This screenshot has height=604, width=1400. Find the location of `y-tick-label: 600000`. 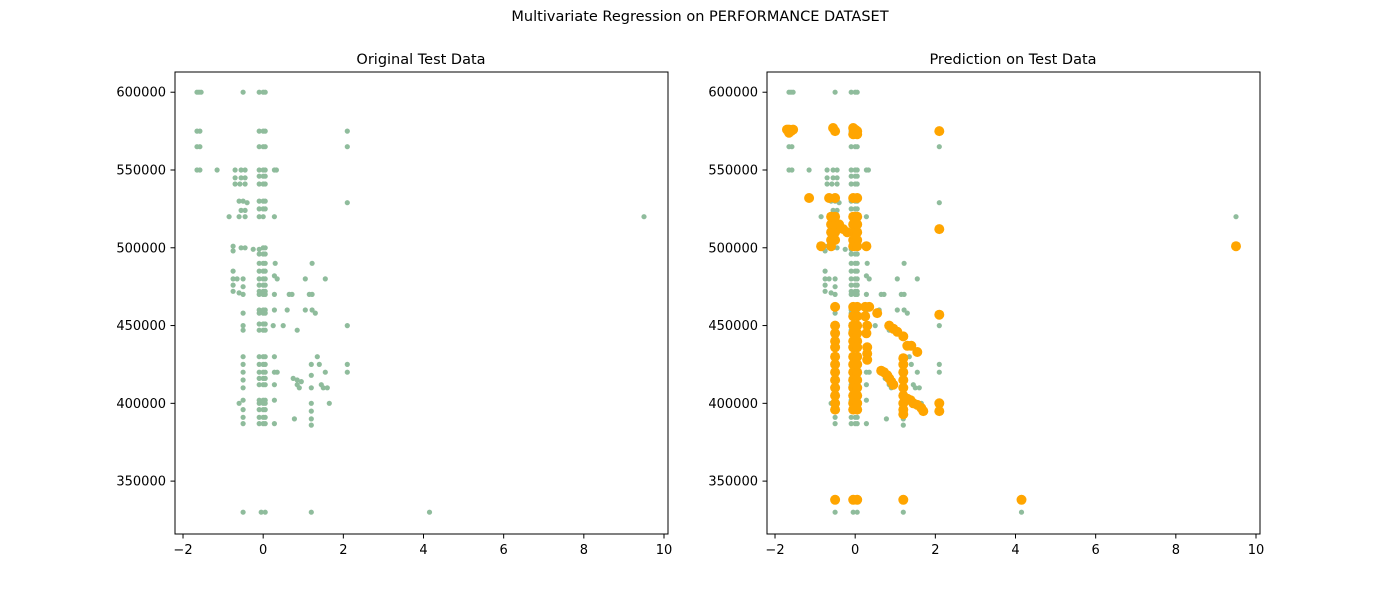

y-tick-label: 600000 is located at coordinates (141, 93).